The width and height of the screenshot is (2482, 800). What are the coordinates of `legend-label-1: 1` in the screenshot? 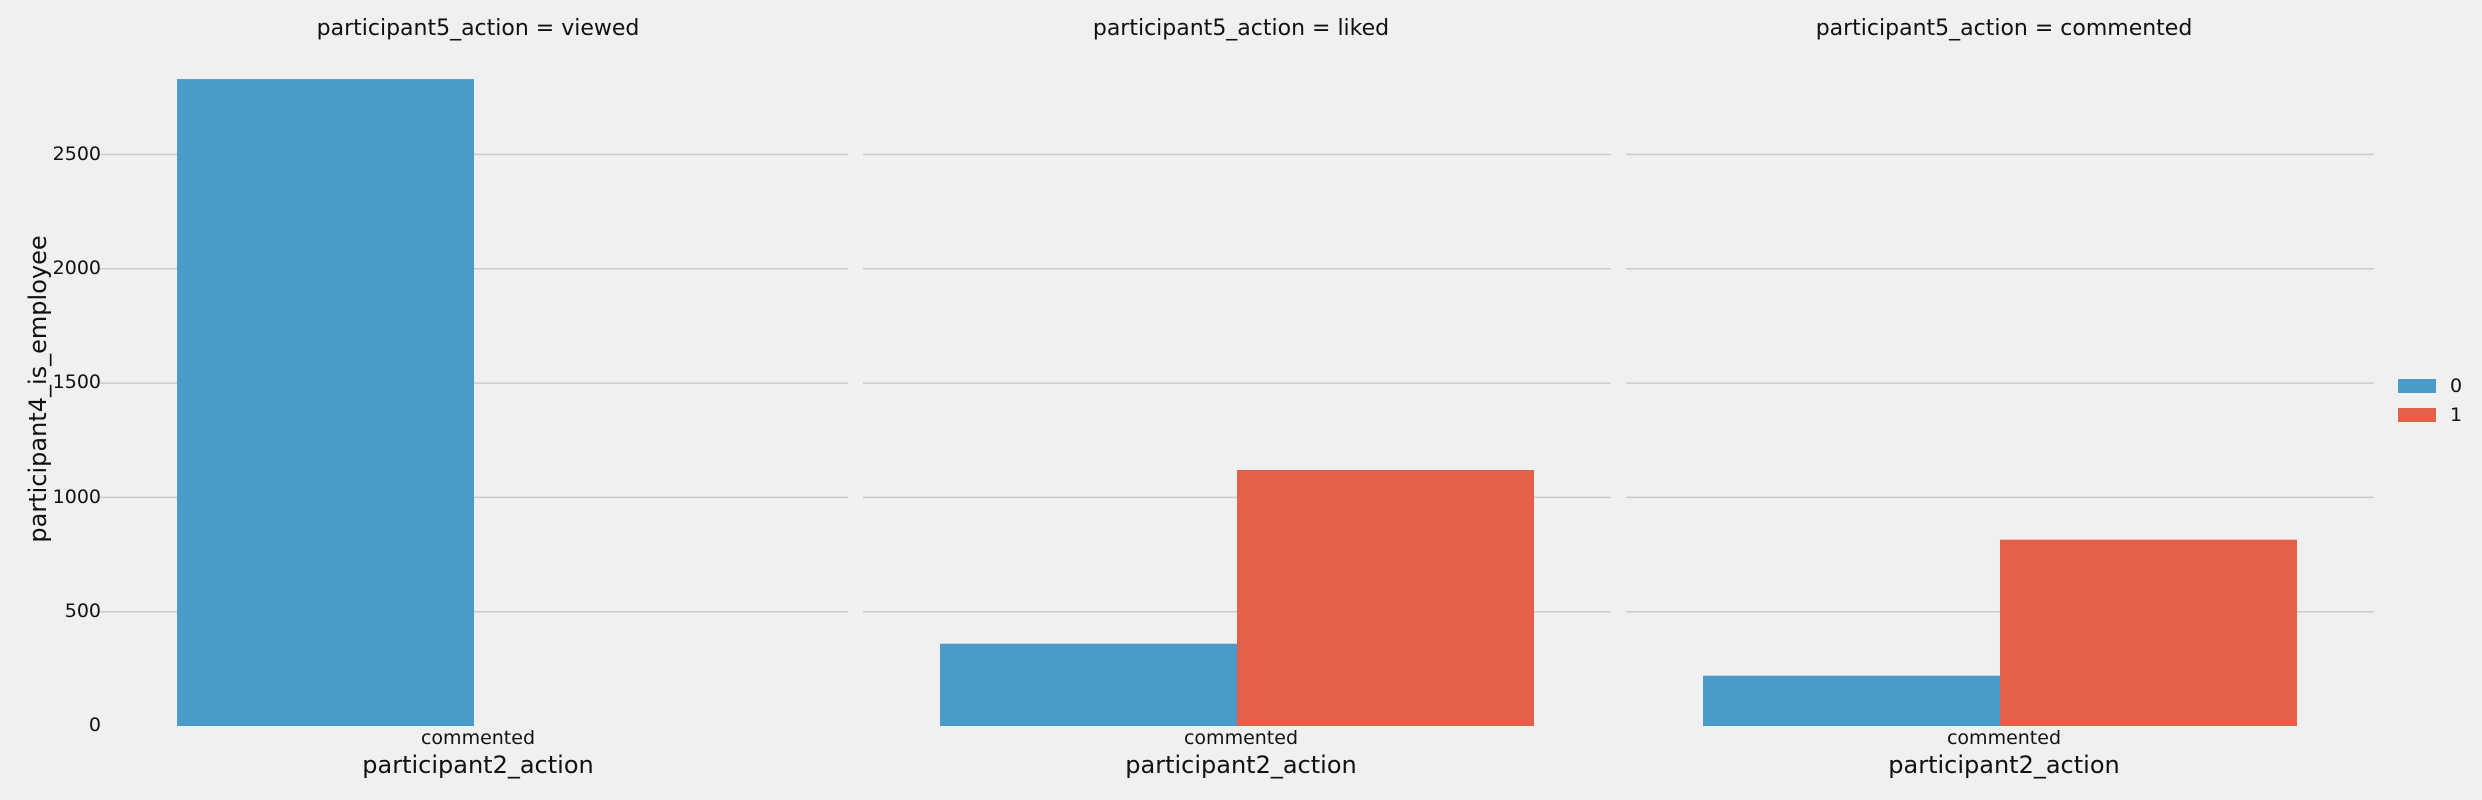 It's located at (2456, 414).